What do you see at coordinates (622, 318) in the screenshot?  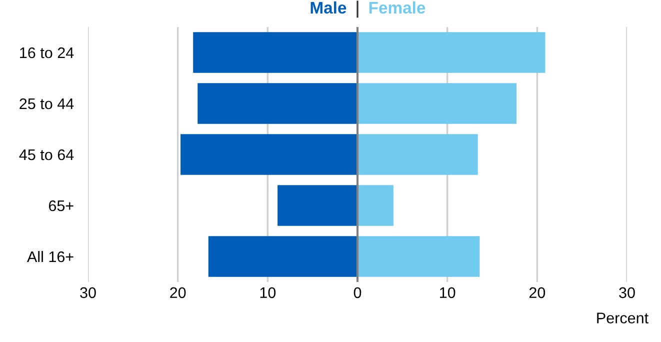 I see `x-axis-title: Percent` at bounding box center [622, 318].